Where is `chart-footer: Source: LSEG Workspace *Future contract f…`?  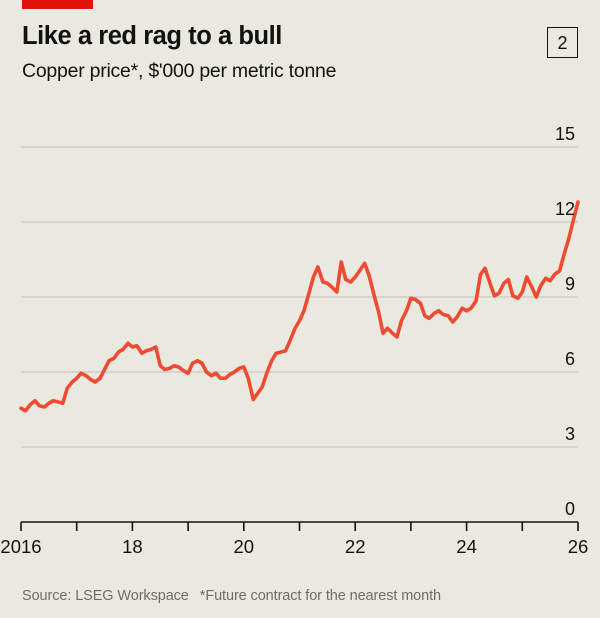
chart-footer: Source: LSEG Workspace *Future contract f… is located at coordinates (231, 596).